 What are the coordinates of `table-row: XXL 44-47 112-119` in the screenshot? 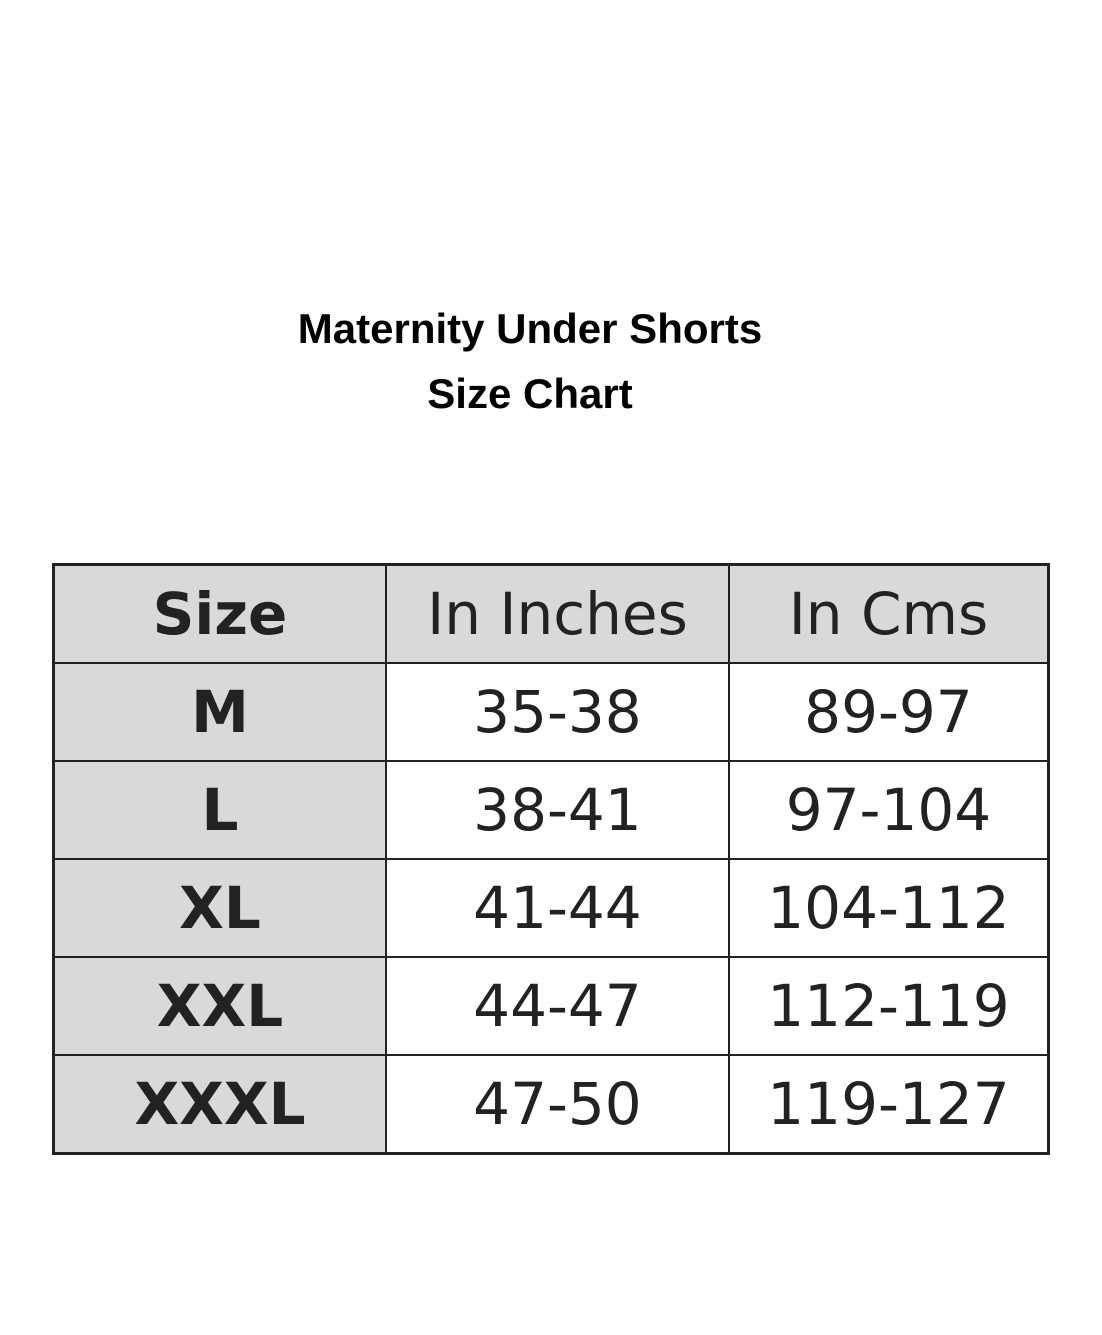 It's located at (551, 1006).